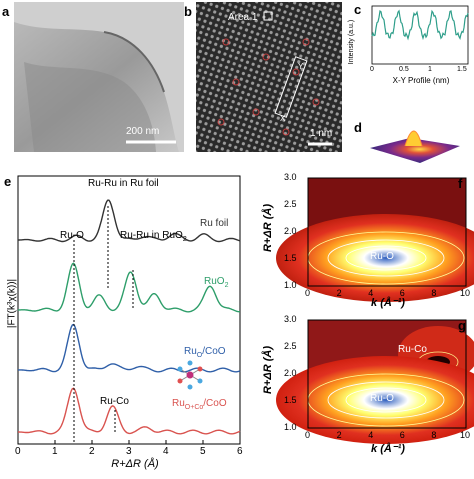  I want to click on g-peak-label-ru-o: Ru-O, so click(382, 398).